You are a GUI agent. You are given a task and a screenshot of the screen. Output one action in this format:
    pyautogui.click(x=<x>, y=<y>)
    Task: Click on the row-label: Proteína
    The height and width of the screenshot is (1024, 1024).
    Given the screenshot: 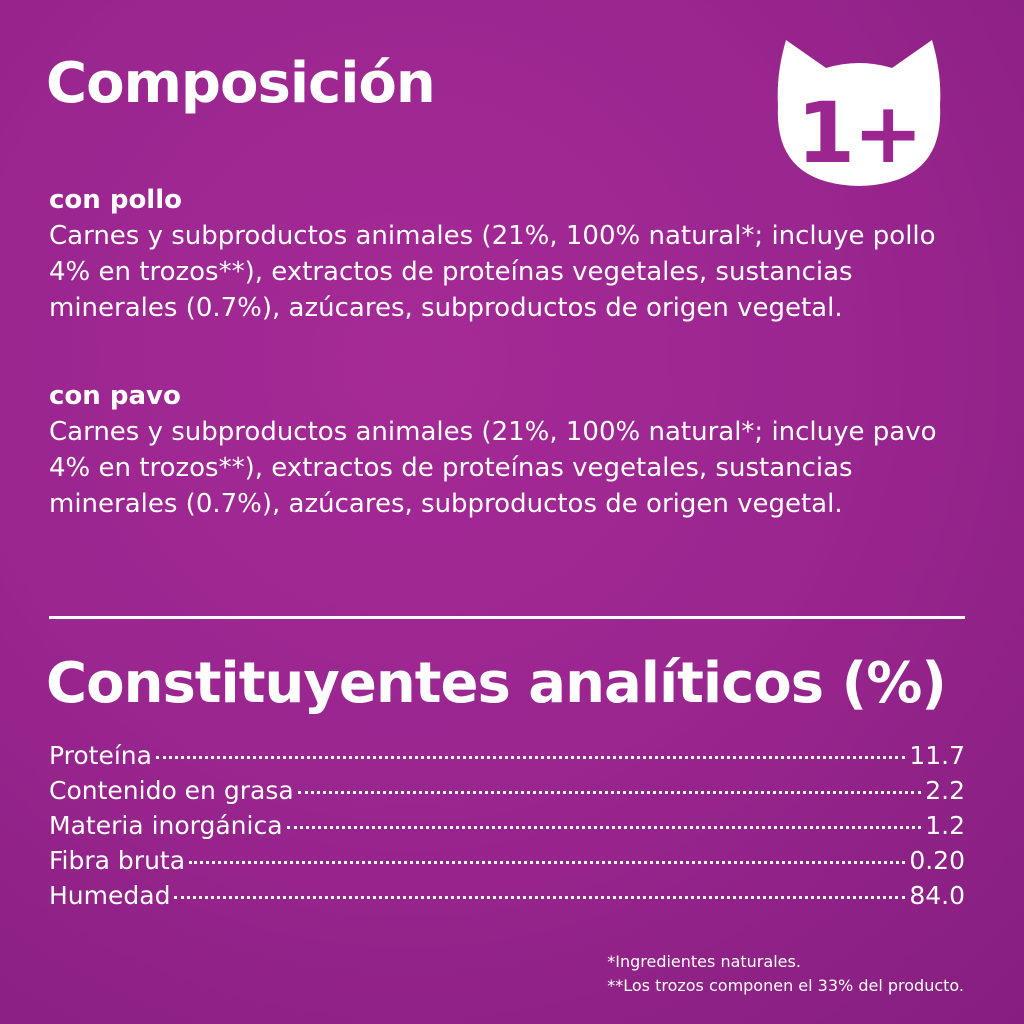 What is the action you would take?
    pyautogui.click(x=100, y=755)
    